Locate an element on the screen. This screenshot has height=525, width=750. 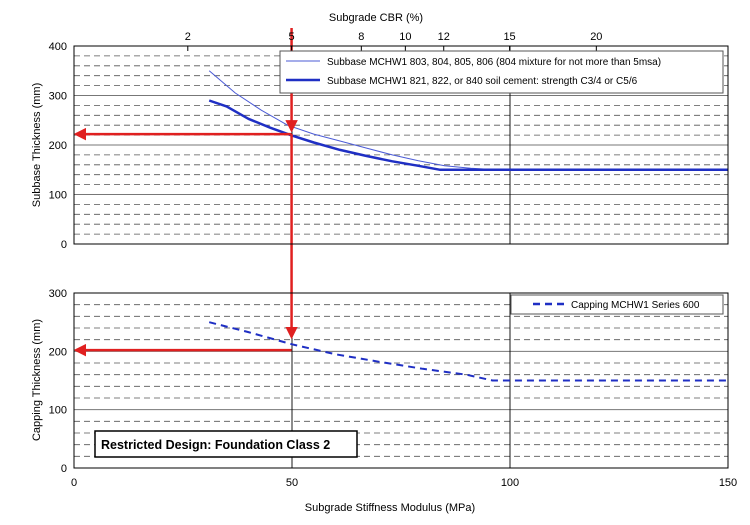
cbr-tick-label: 10 is located at coordinates (405, 37).